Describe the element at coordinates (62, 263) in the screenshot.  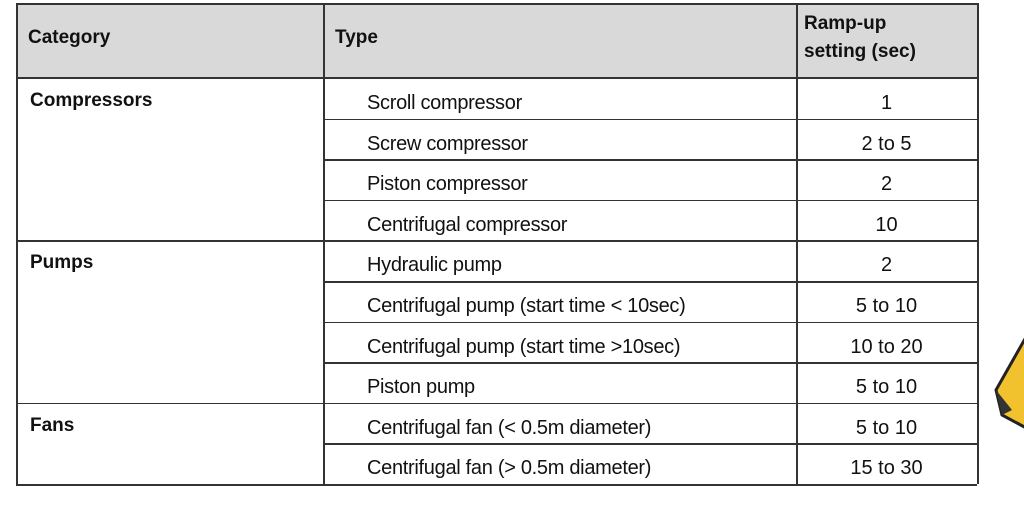
I see `category: Pumps` at that location.